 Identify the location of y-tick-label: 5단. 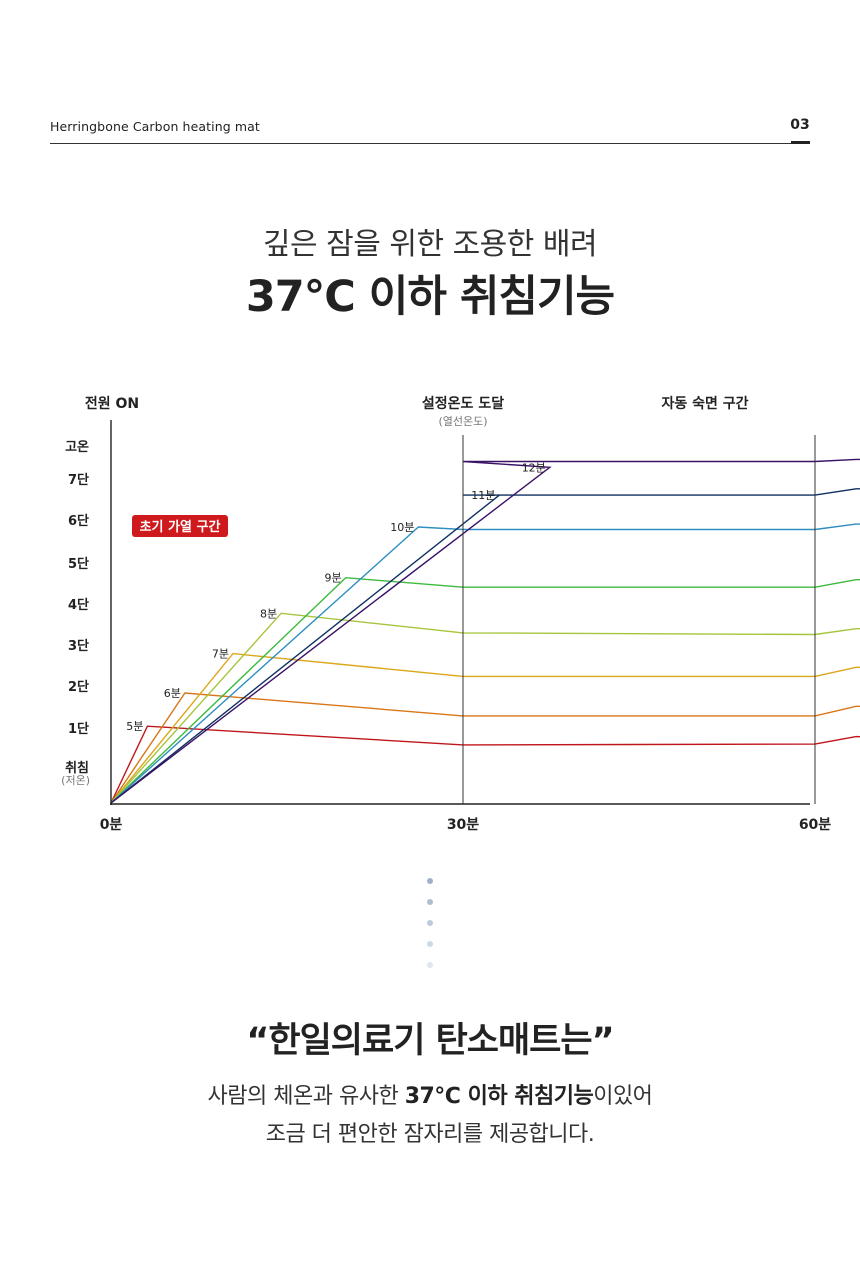
(78, 564).